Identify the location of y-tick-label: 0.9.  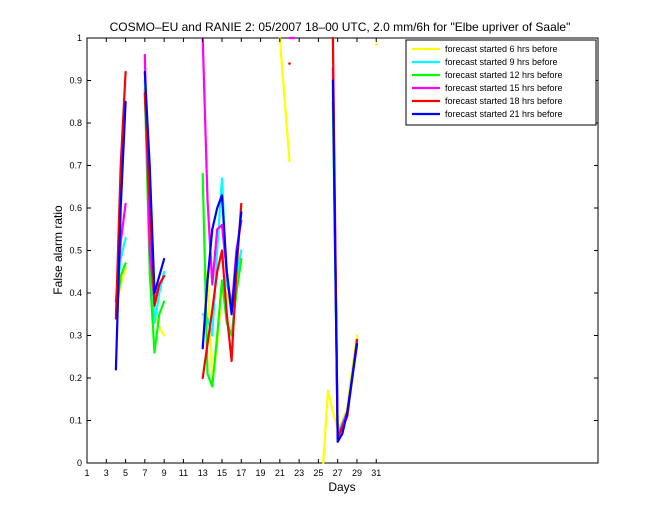
(75, 81).